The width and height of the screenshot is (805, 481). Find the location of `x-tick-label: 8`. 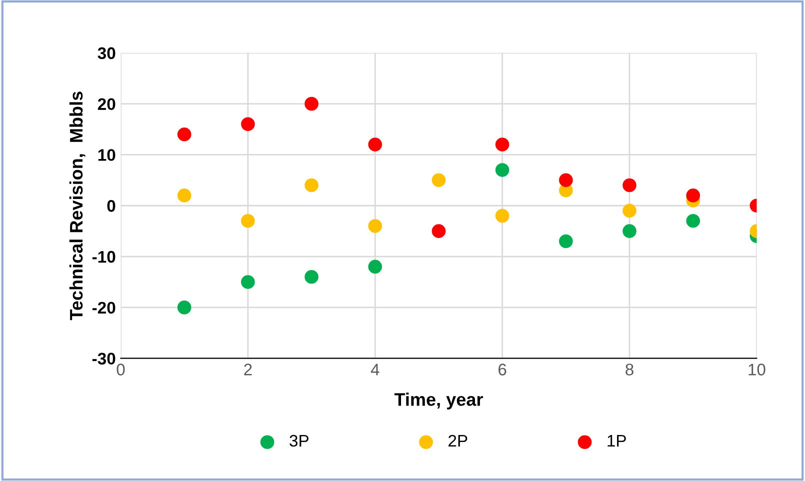

x-tick-label: 8 is located at coordinates (630, 370).